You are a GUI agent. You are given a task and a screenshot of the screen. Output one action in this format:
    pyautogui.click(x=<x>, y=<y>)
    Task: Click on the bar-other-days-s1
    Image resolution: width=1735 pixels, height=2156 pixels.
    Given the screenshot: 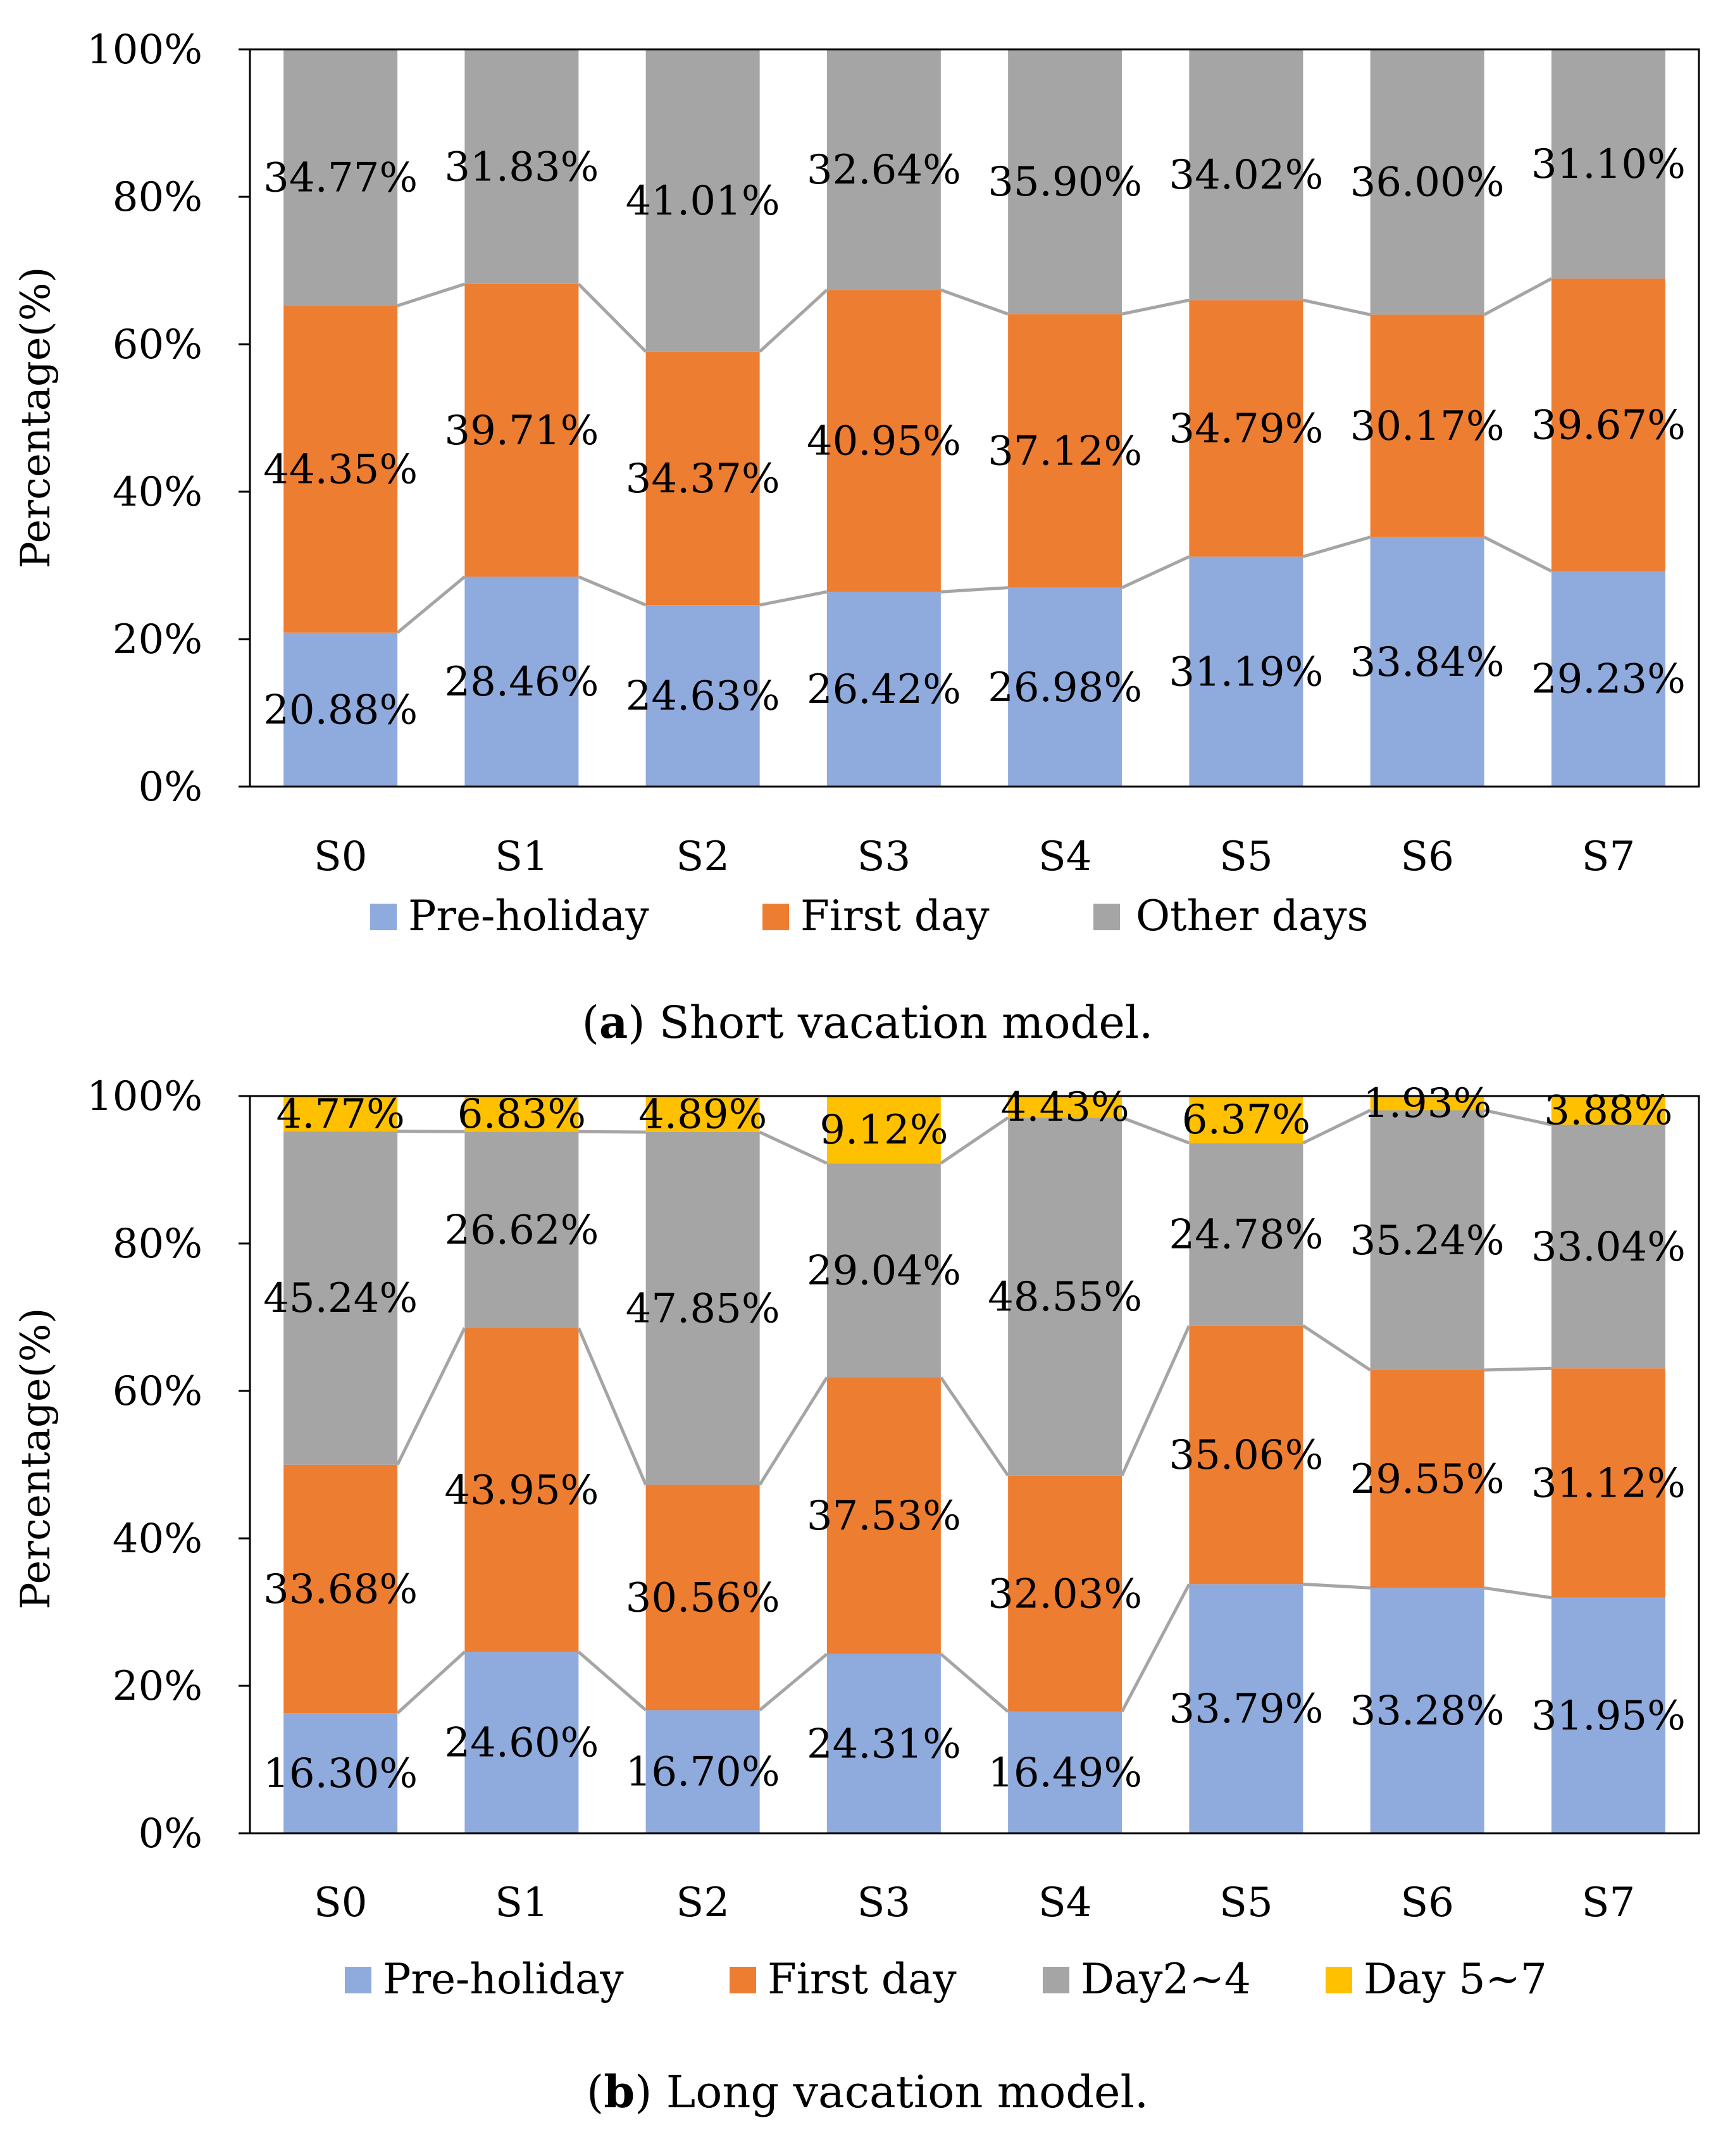 What is the action you would take?
    pyautogui.click(x=521, y=166)
    